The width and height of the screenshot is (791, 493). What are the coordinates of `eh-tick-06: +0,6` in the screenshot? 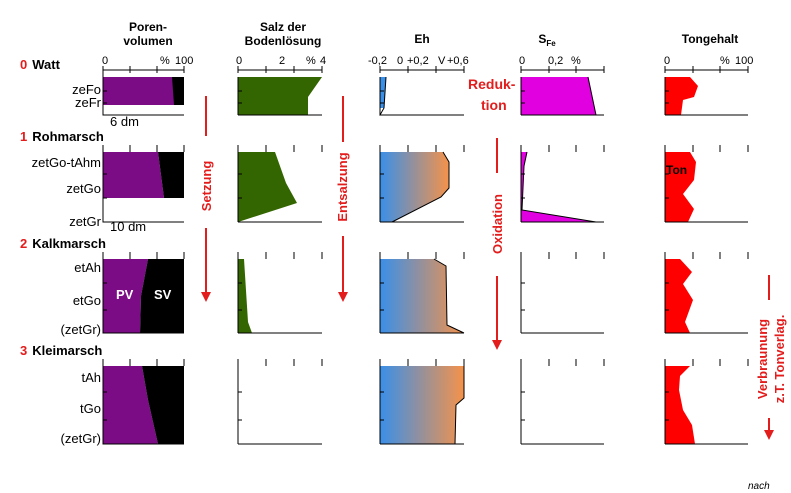 It's located at (458, 61).